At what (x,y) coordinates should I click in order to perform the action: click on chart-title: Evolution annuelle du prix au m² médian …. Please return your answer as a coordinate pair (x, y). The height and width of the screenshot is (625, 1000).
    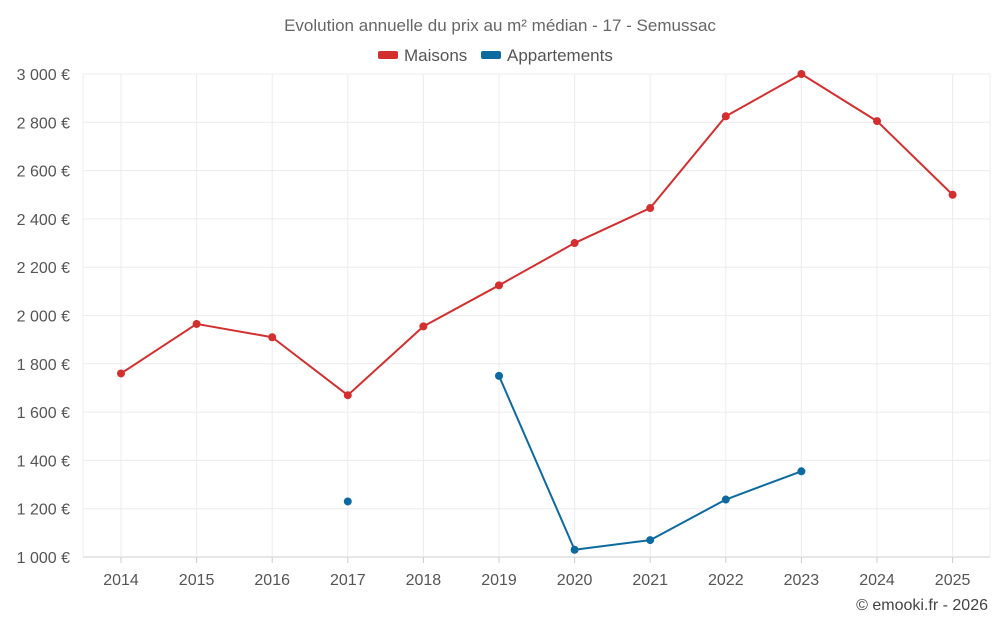
    Looking at the image, I should click on (500, 25).